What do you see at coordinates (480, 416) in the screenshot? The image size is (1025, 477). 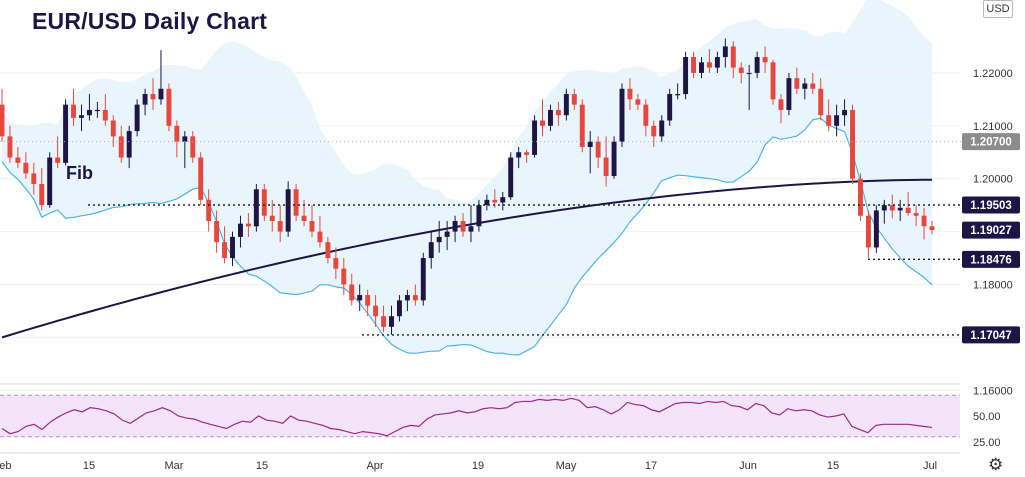 I see `rsi-pane` at bounding box center [480, 416].